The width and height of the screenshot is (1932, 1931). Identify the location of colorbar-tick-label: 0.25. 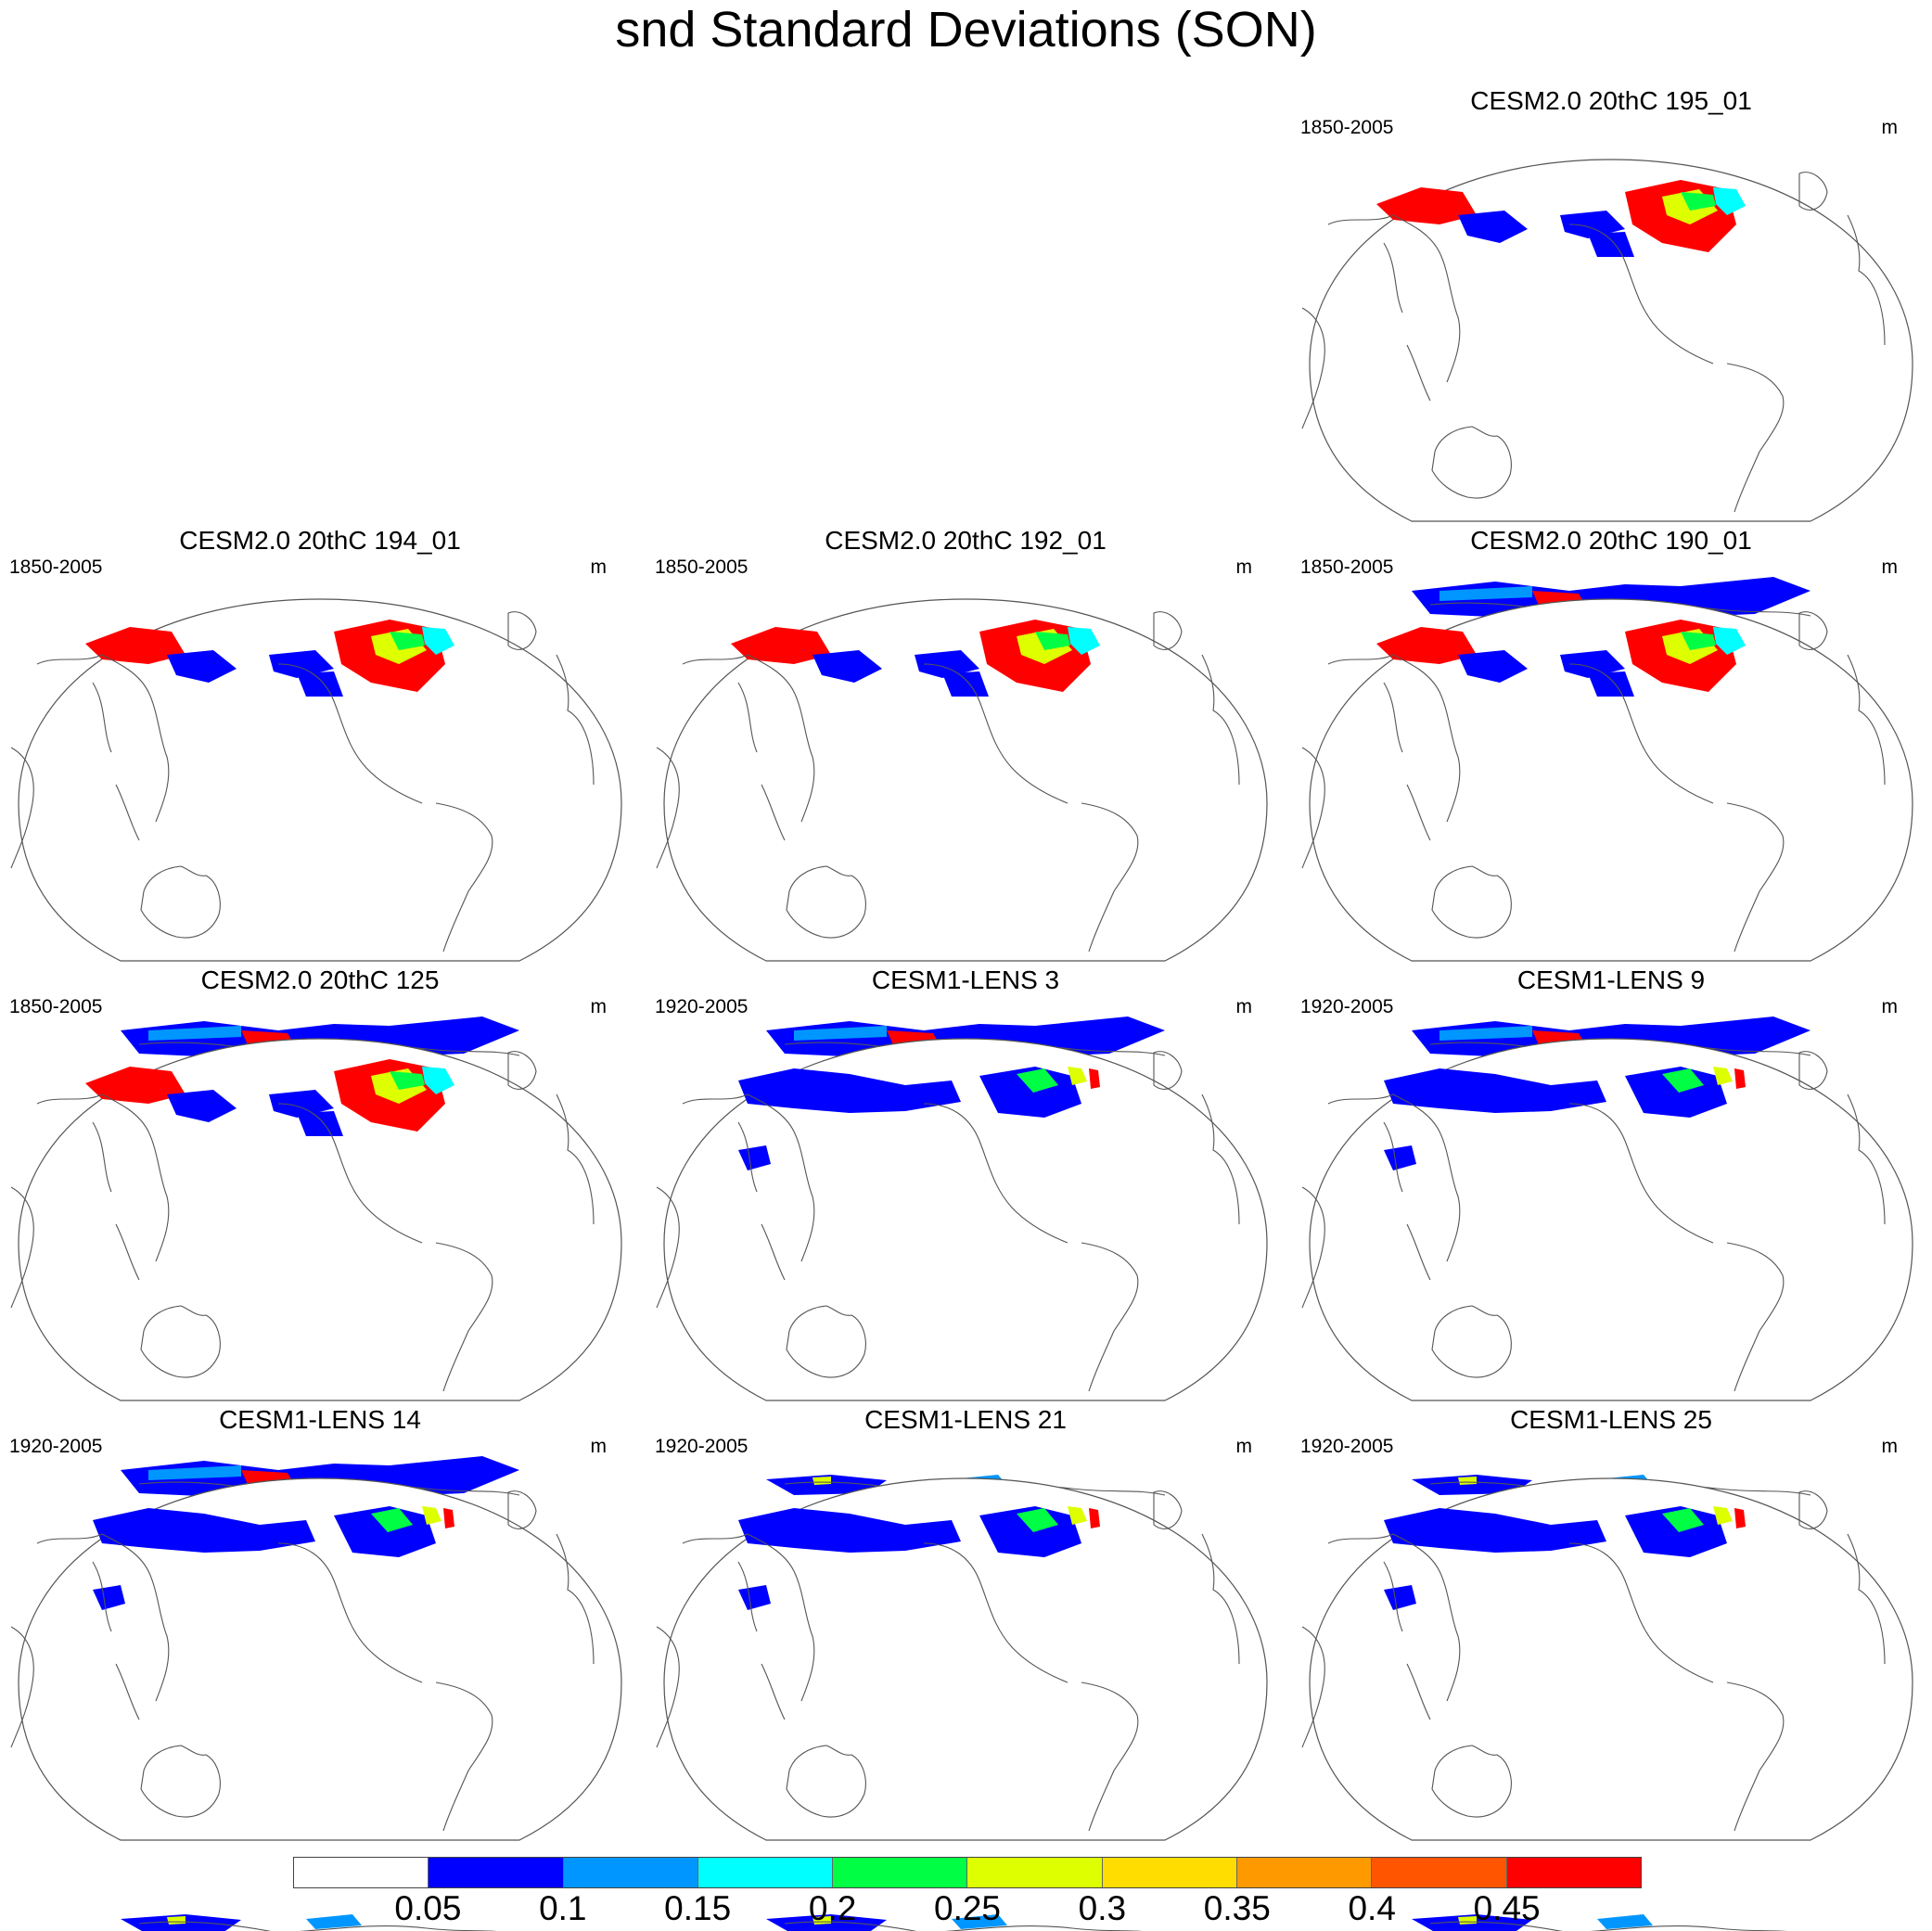
(967, 1908).